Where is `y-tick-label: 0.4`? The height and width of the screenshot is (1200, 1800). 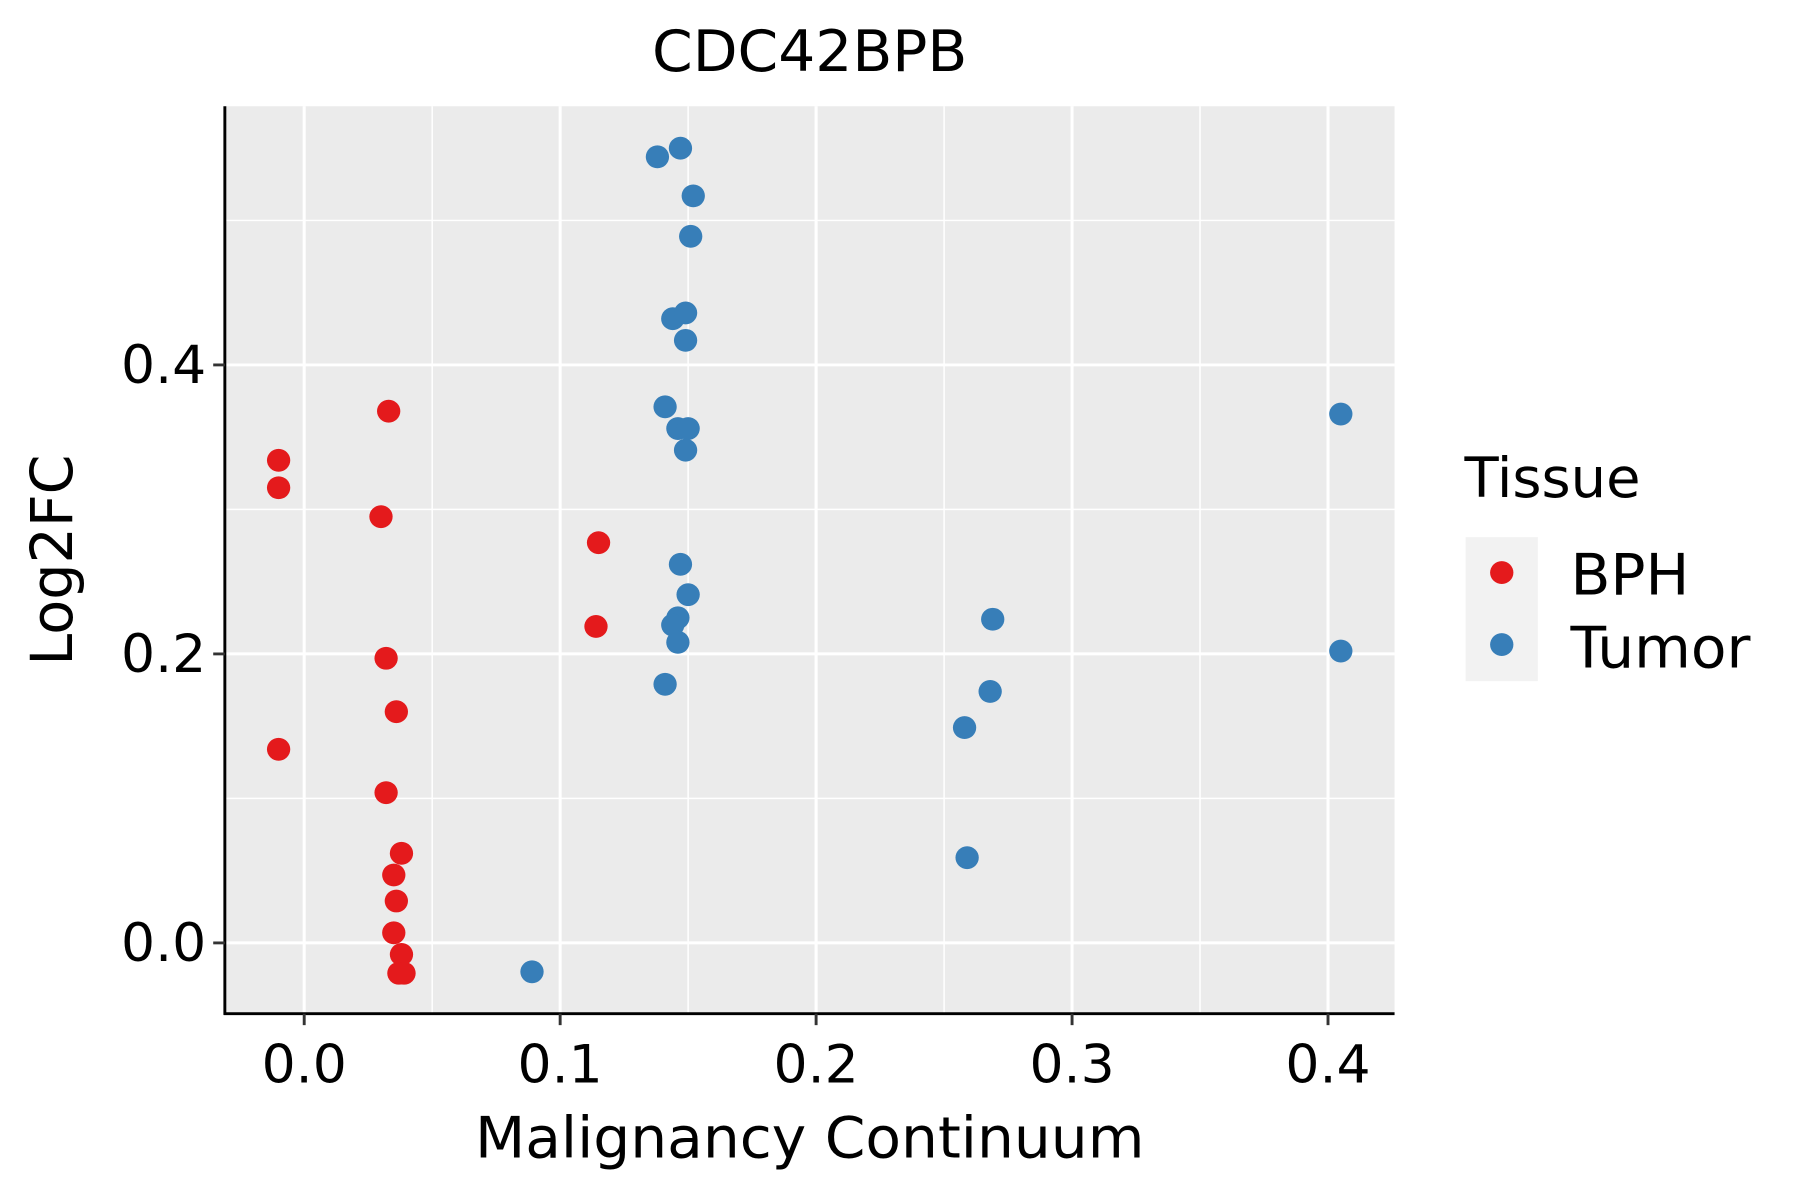
y-tick-label: 0.4 is located at coordinates (163, 365).